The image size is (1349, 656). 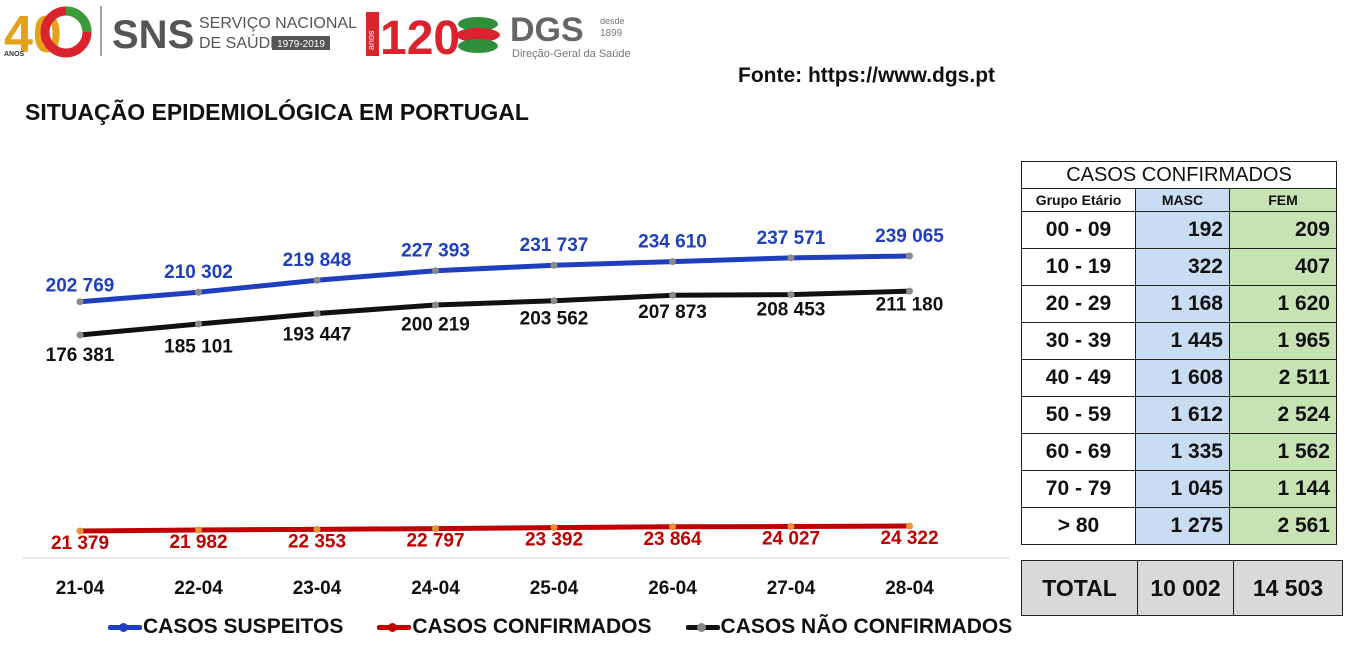 What do you see at coordinates (478, 46) in the screenshot?
I see `dgs-emblem-bottom` at bounding box center [478, 46].